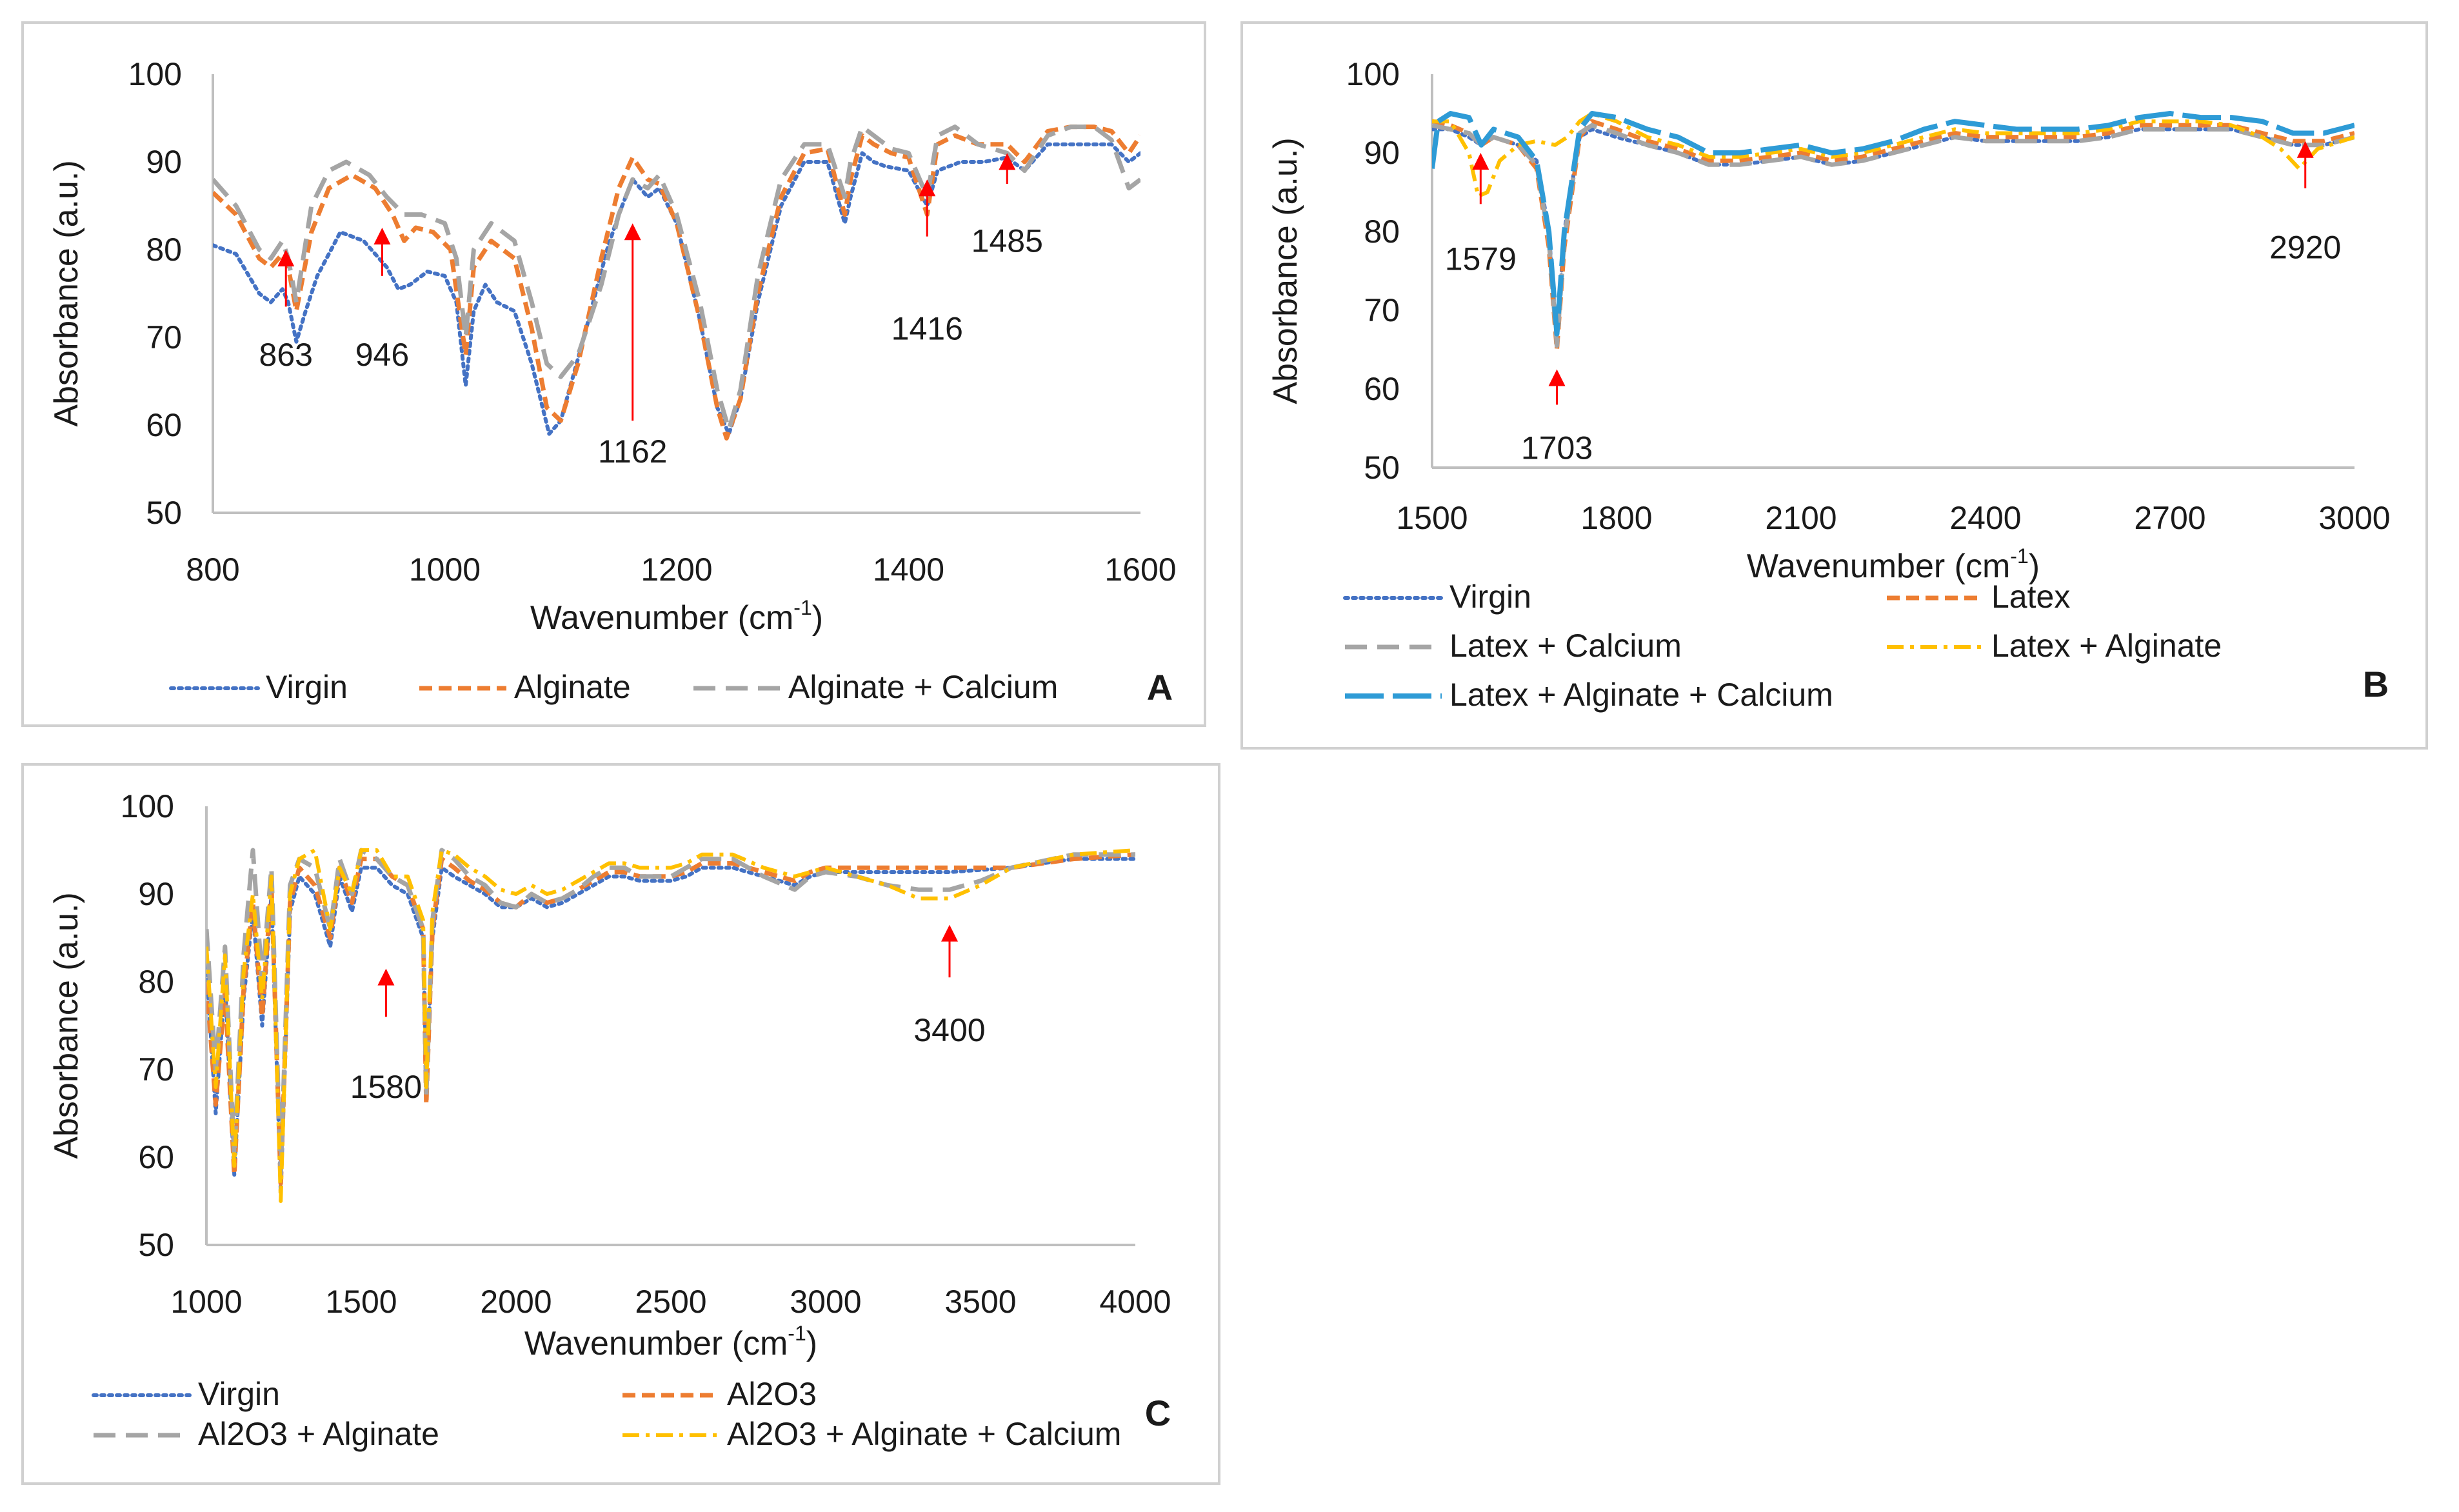 Image resolution: width=2459 pixels, height=1512 pixels. I want to click on legend-entry: Alginate, so click(572, 687).